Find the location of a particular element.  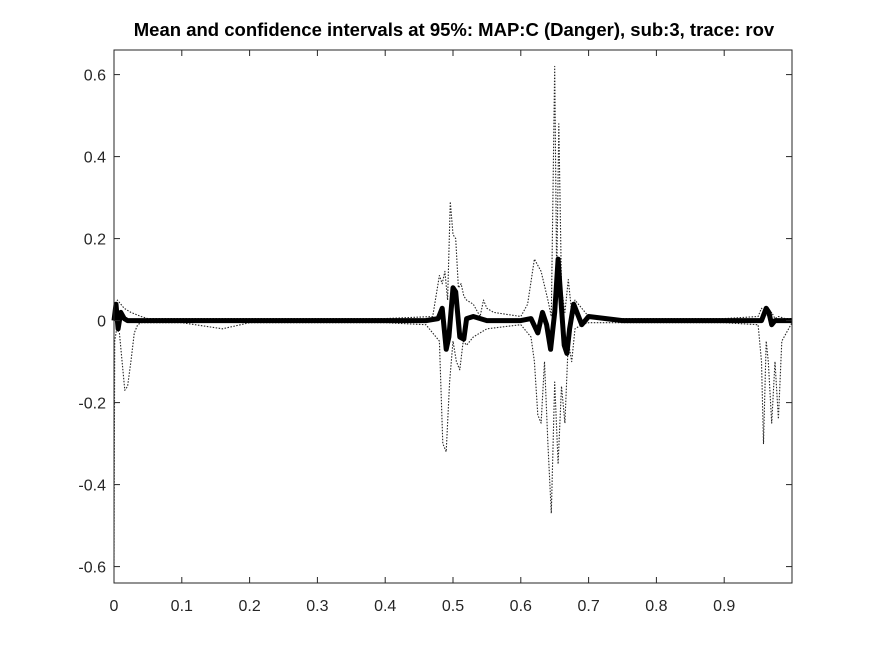

y-tick-label: -0.2 is located at coordinates (92, 404).